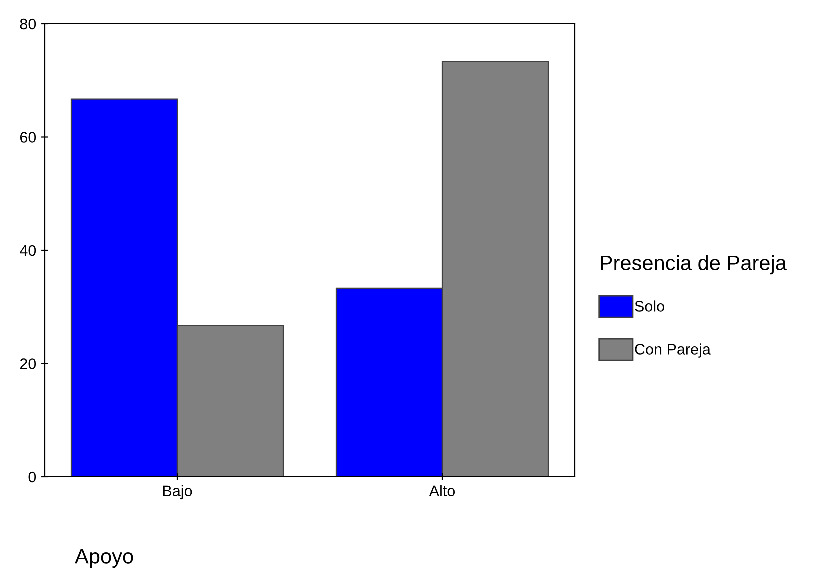 This screenshot has height=580, width=840. Describe the element at coordinates (28, 250) in the screenshot. I see `y-tick-label: 40` at that location.